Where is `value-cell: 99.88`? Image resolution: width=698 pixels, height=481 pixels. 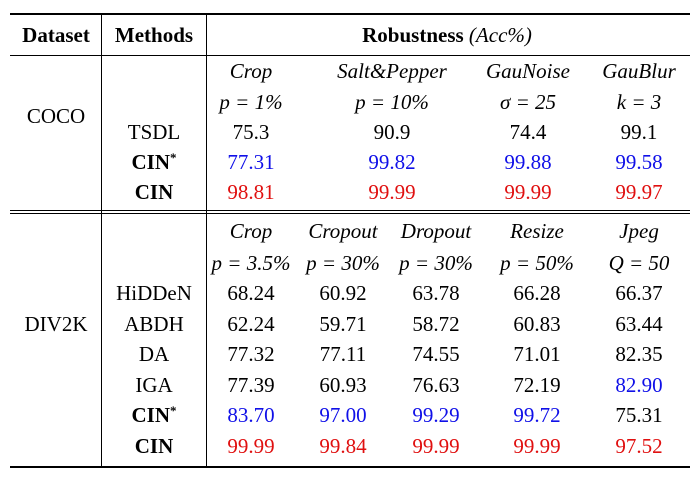 value-cell: 99.88 is located at coordinates (528, 162).